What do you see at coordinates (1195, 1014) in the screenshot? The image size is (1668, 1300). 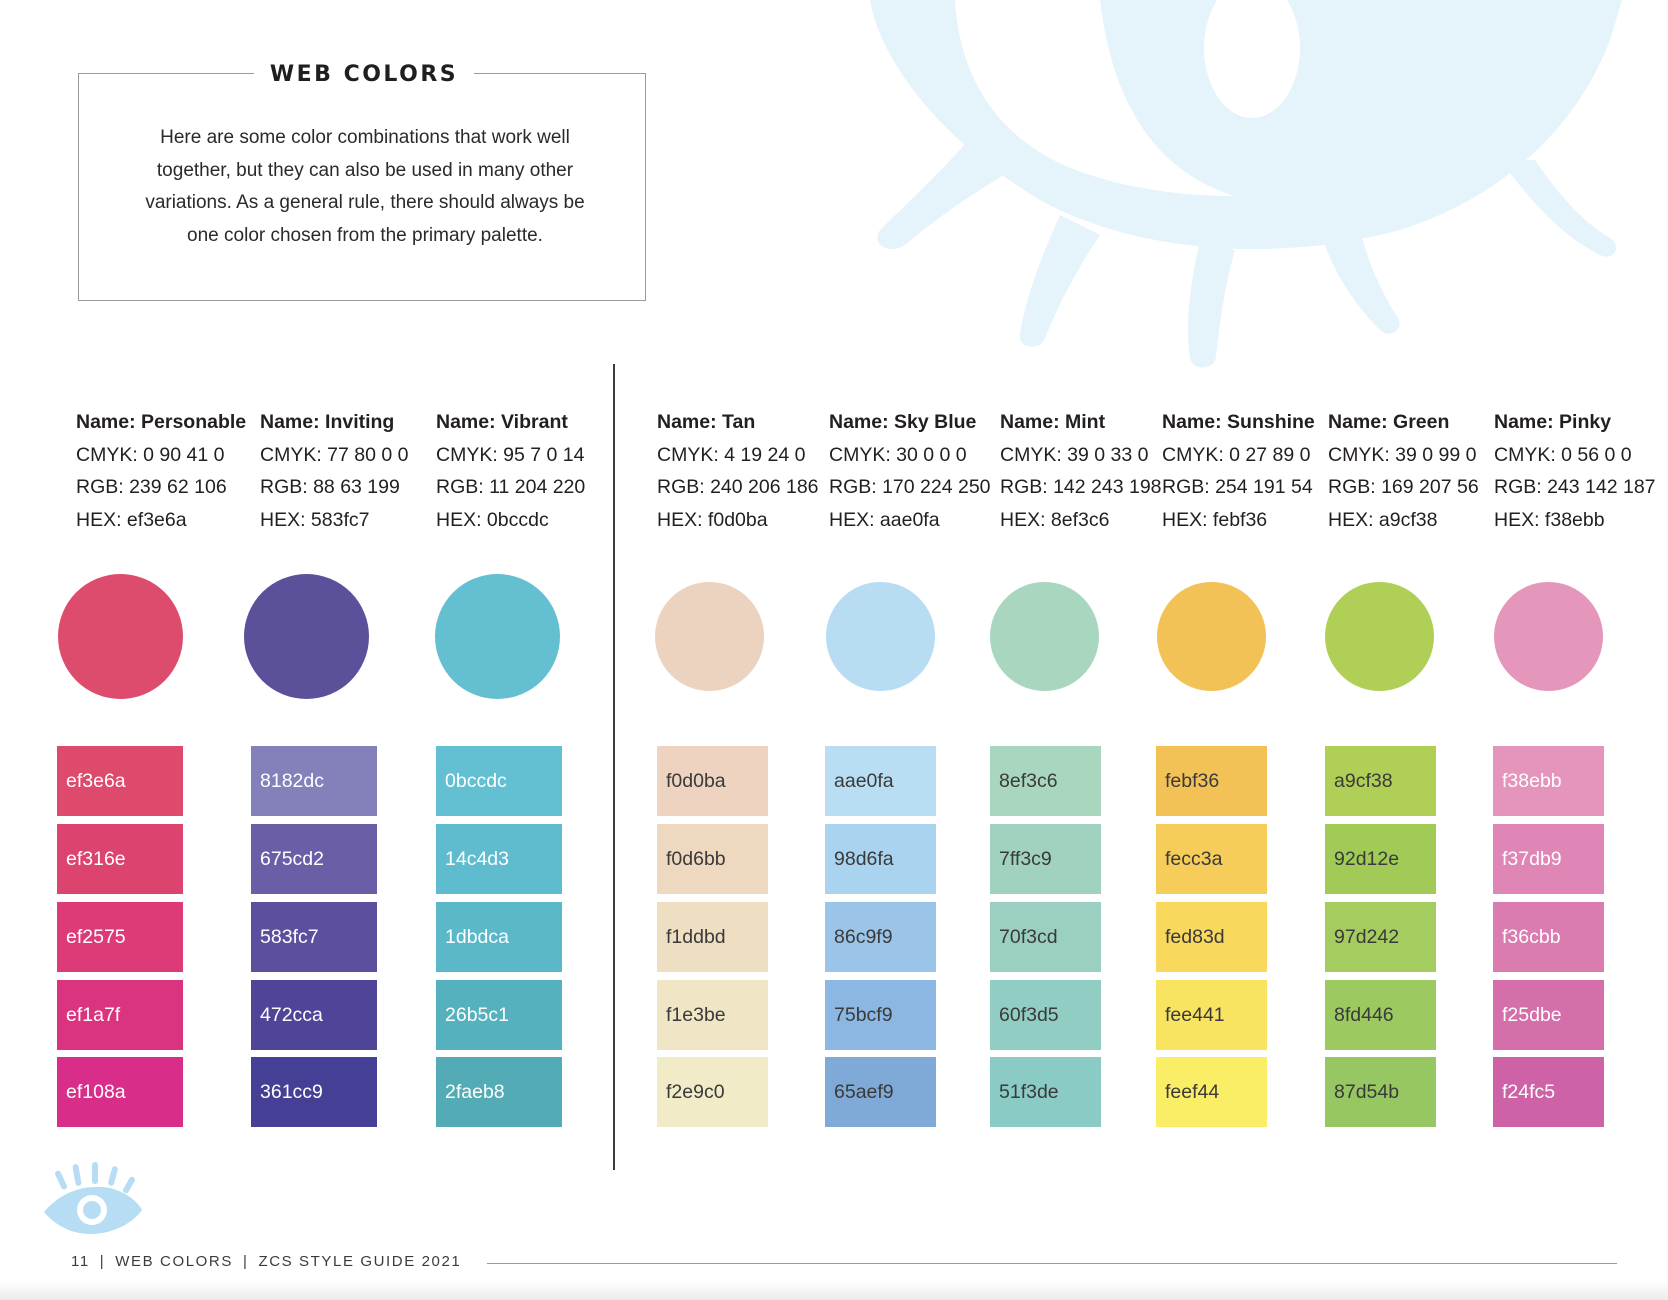 I see `swatch-hex-label: fee441` at bounding box center [1195, 1014].